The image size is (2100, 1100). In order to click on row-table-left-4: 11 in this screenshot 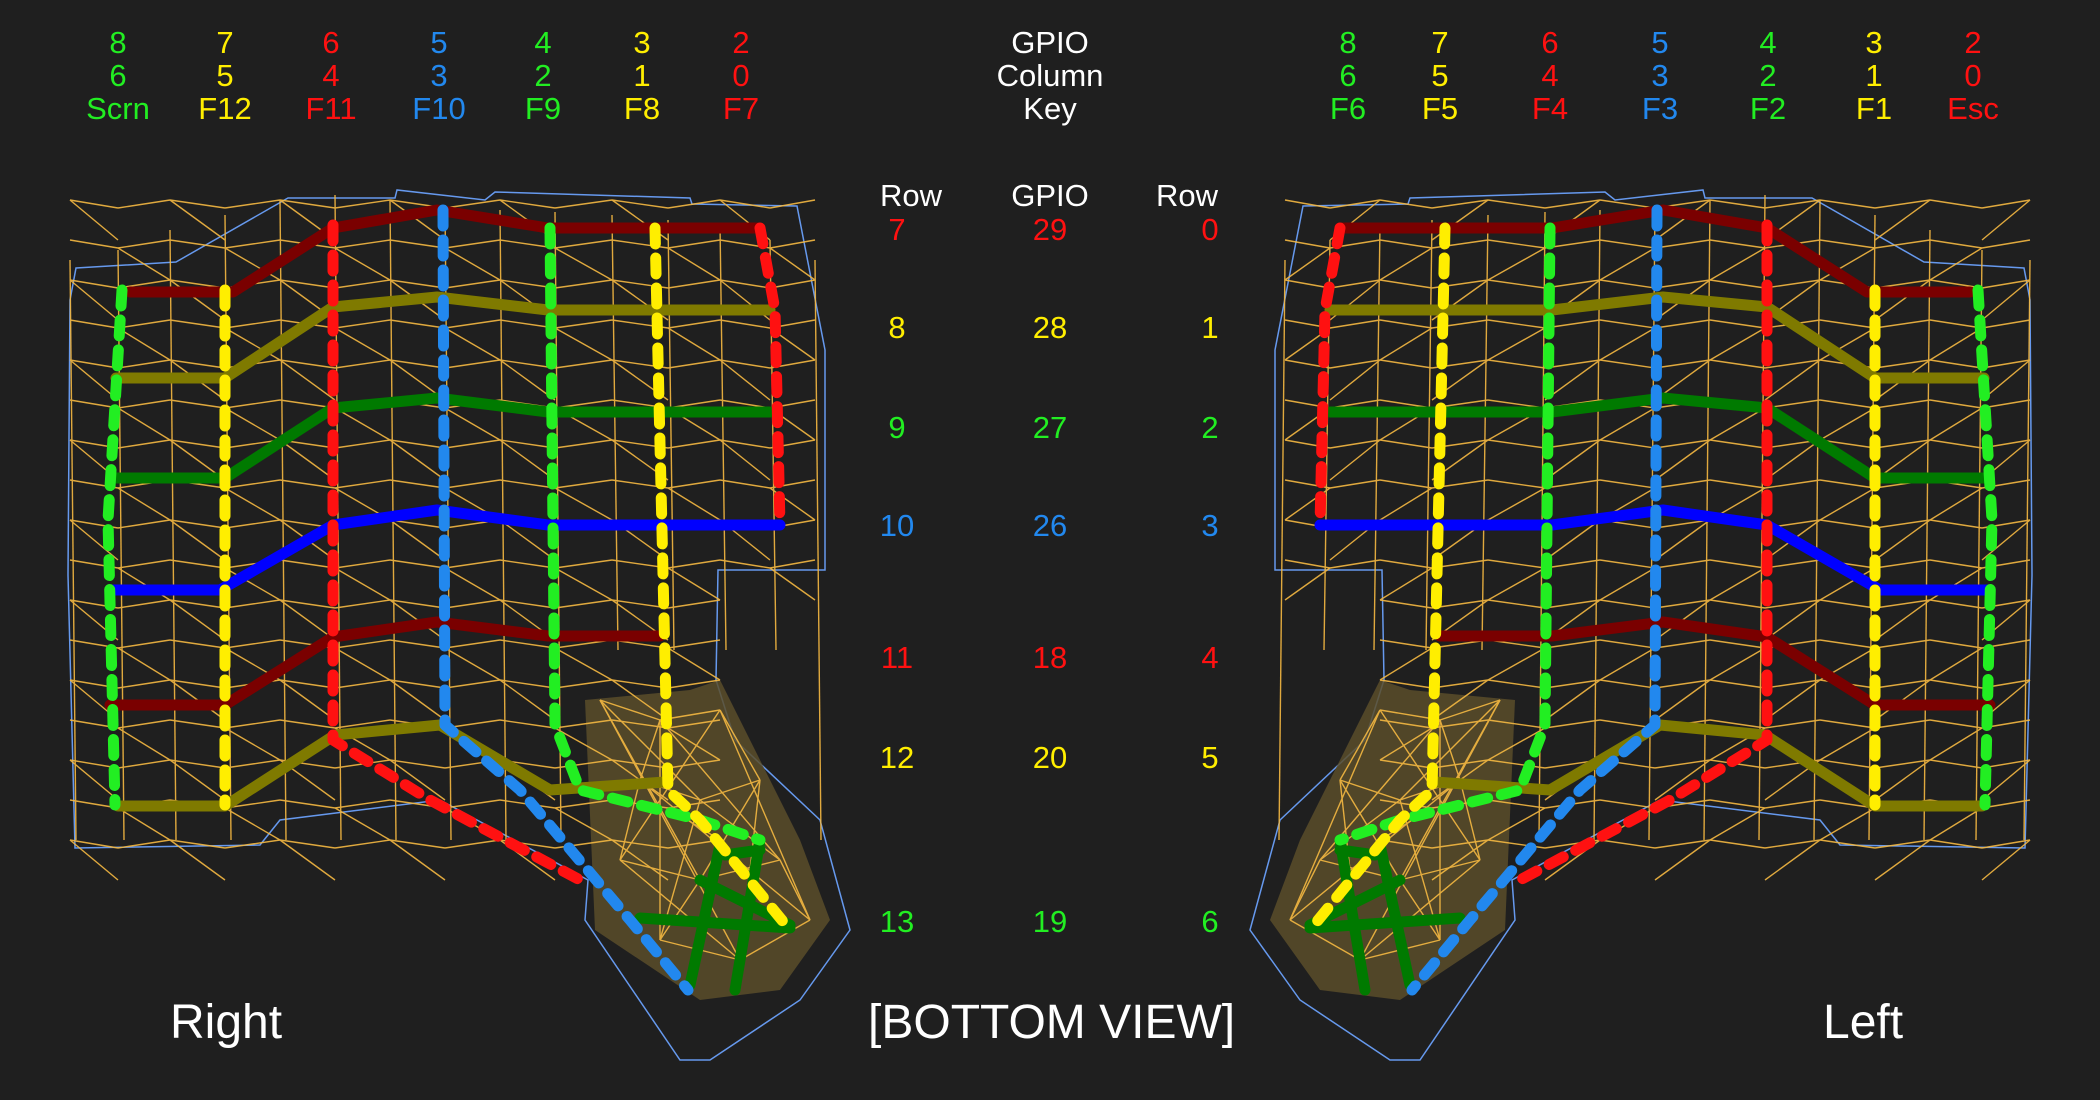, I will do `click(897, 657)`.